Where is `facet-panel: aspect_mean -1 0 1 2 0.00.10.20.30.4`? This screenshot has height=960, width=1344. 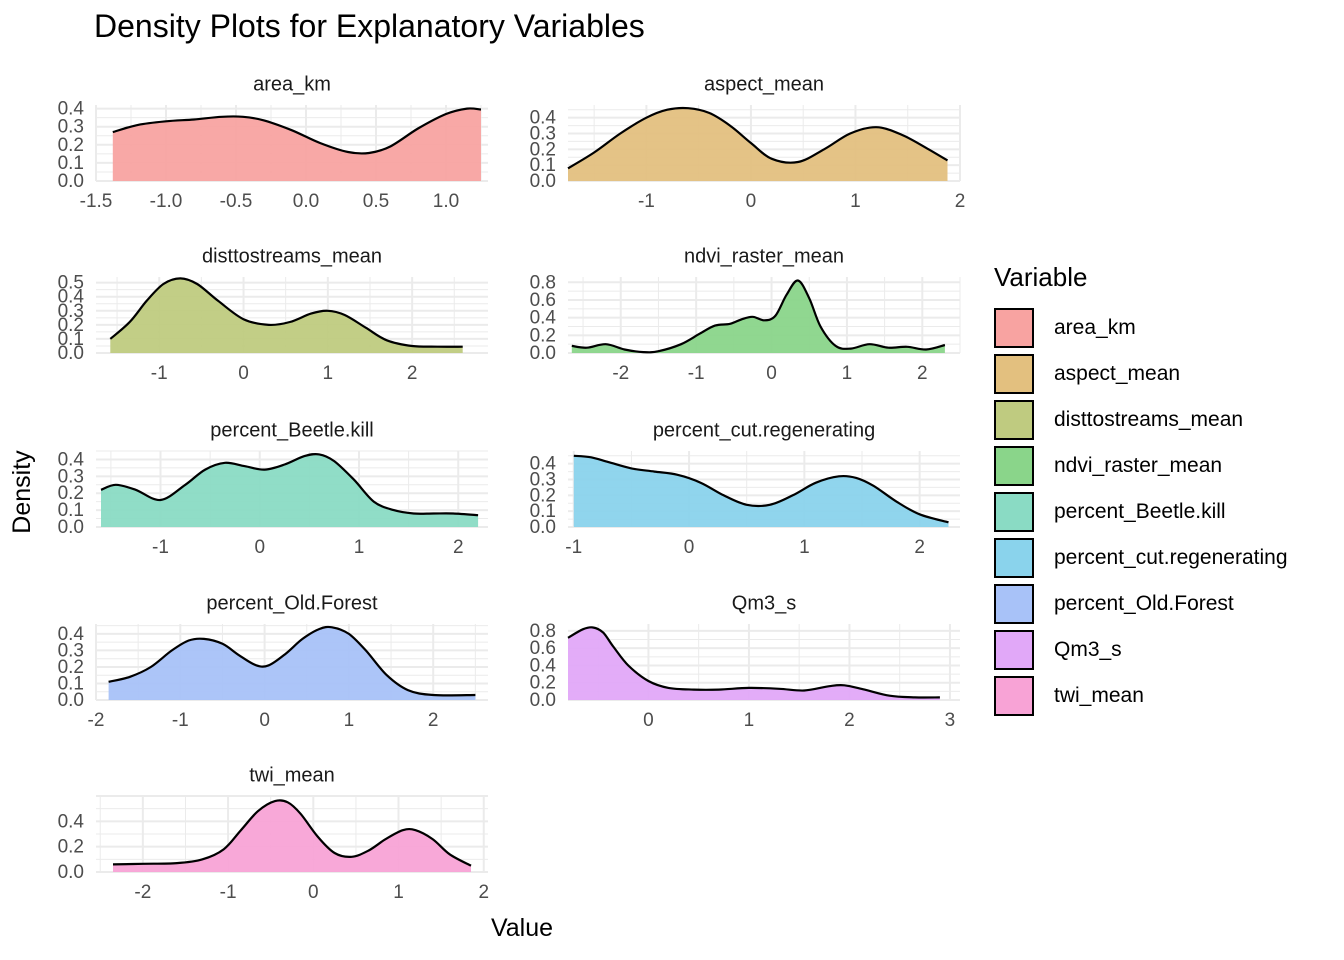 facet-panel: aspect_mean -1 0 1 2 0.00.10.20.30.4 is located at coordinates (748, 142).